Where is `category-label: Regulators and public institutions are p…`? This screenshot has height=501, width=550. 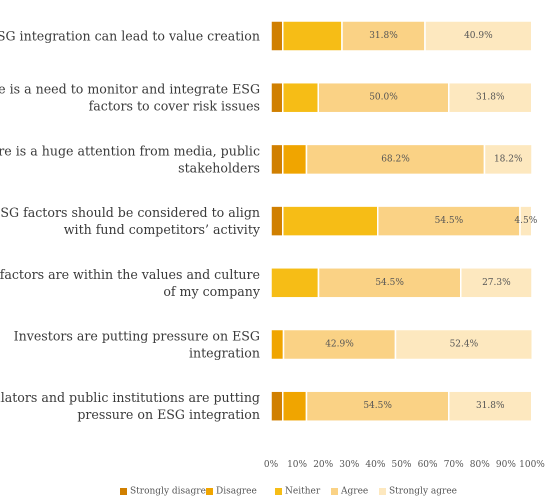 category-label: Regulators and public institutions are p… is located at coordinates (130, 397).